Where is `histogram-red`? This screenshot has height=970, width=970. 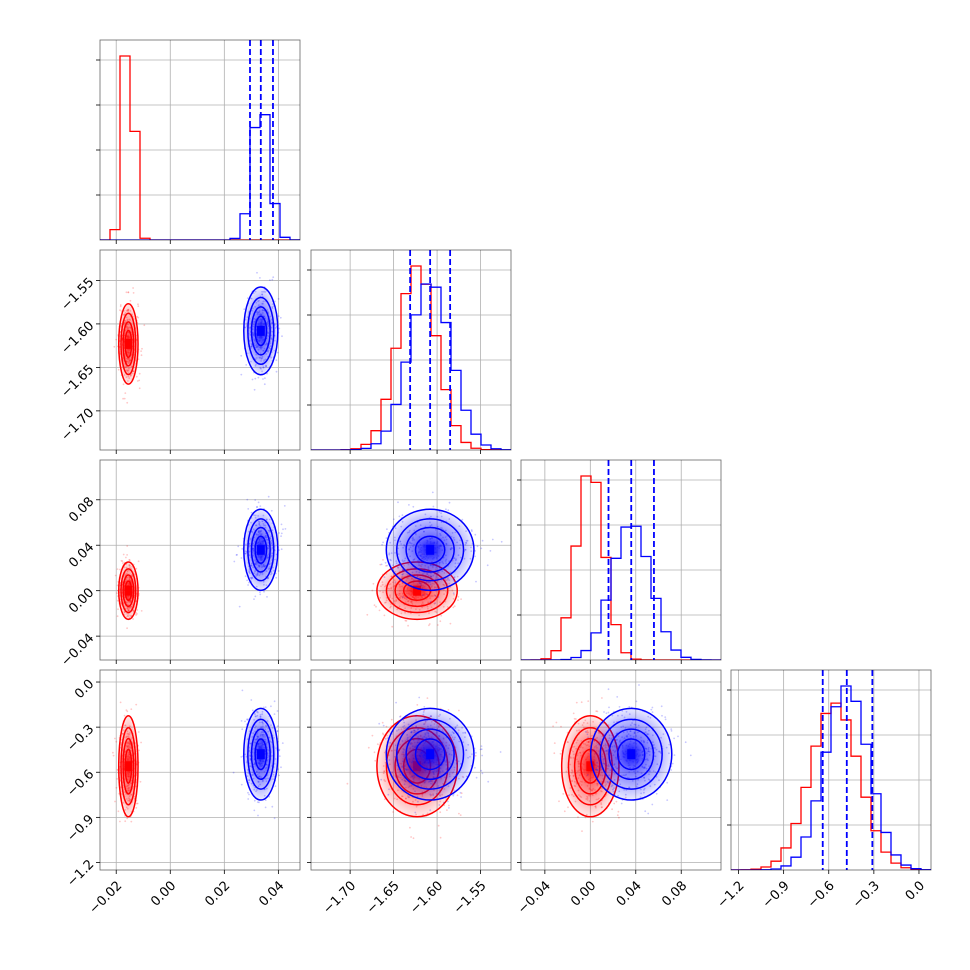 histogram-red is located at coordinates (200, 147).